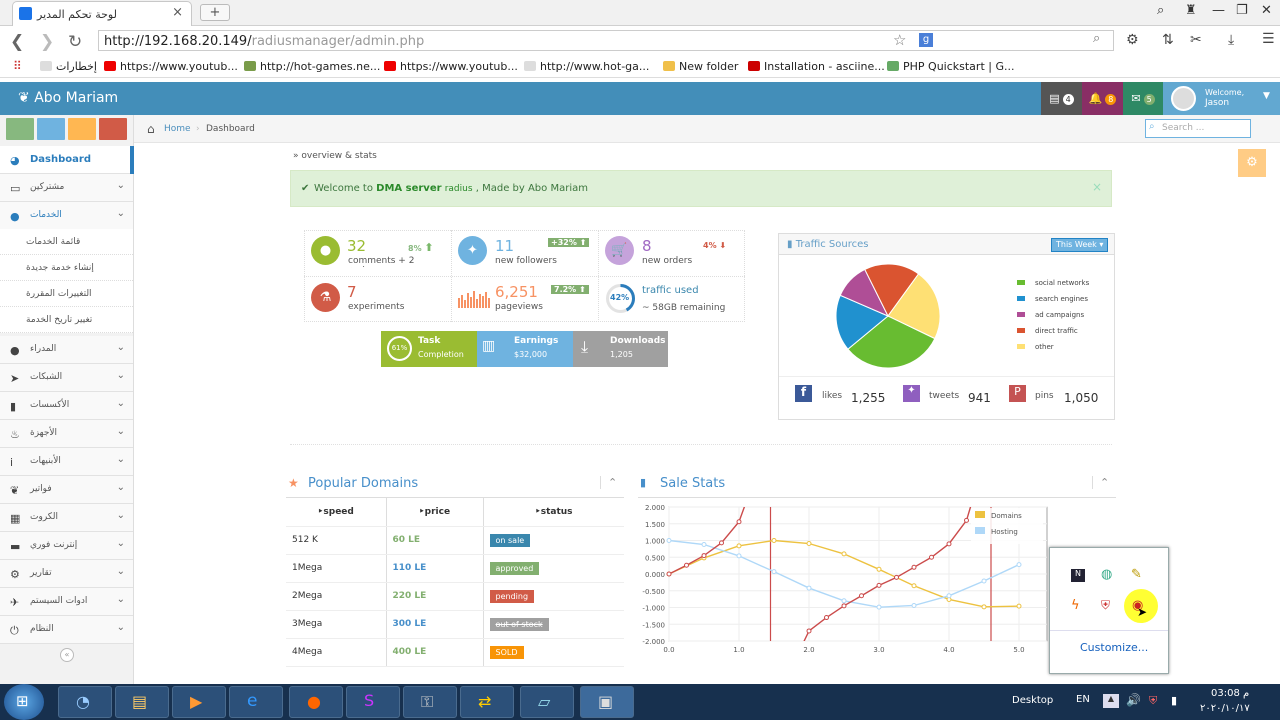 The height and width of the screenshot is (720, 1280). Describe the element at coordinates (66, 378) in the screenshot. I see `sidebar-item-networks: ➤ الشبكات ⌄` at that location.